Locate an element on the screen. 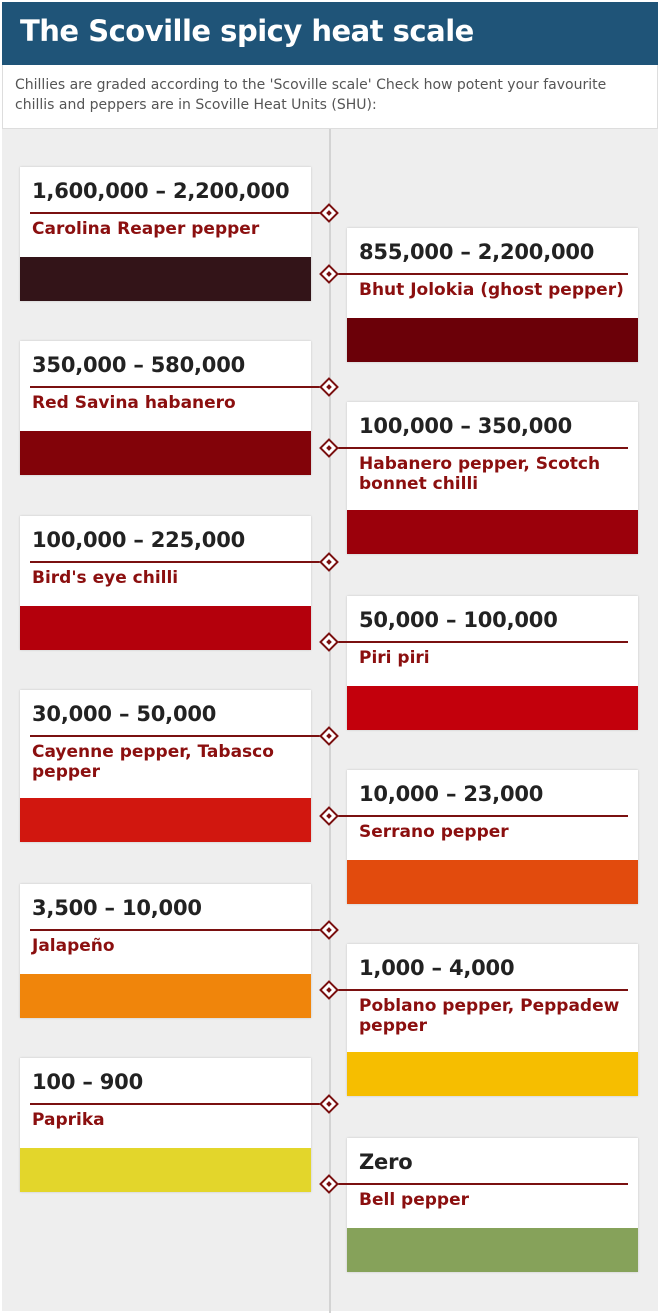 This screenshot has height=1313, width=660. shu-range: 10,000 – 23,000 is located at coordinates (451, 794).